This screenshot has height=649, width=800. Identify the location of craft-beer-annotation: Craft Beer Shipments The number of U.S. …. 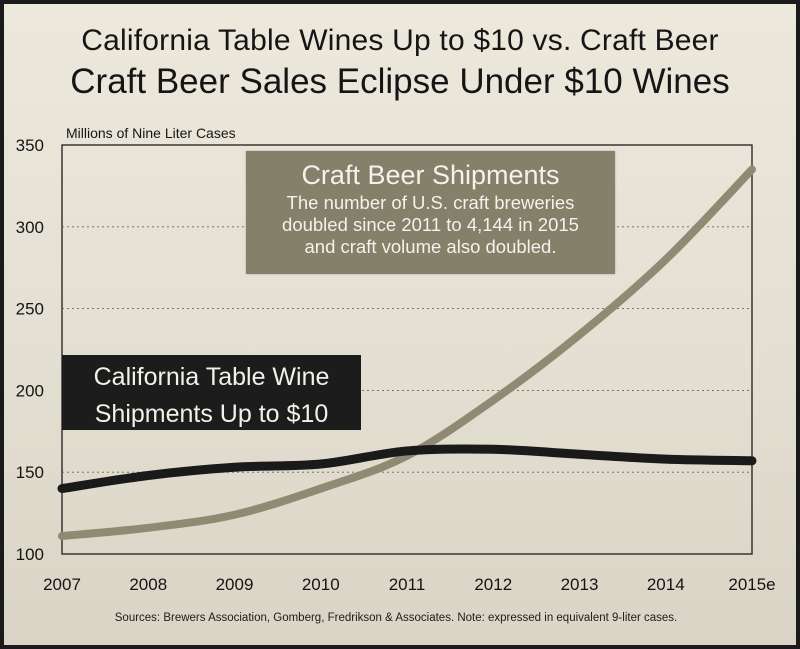
(430, 212).